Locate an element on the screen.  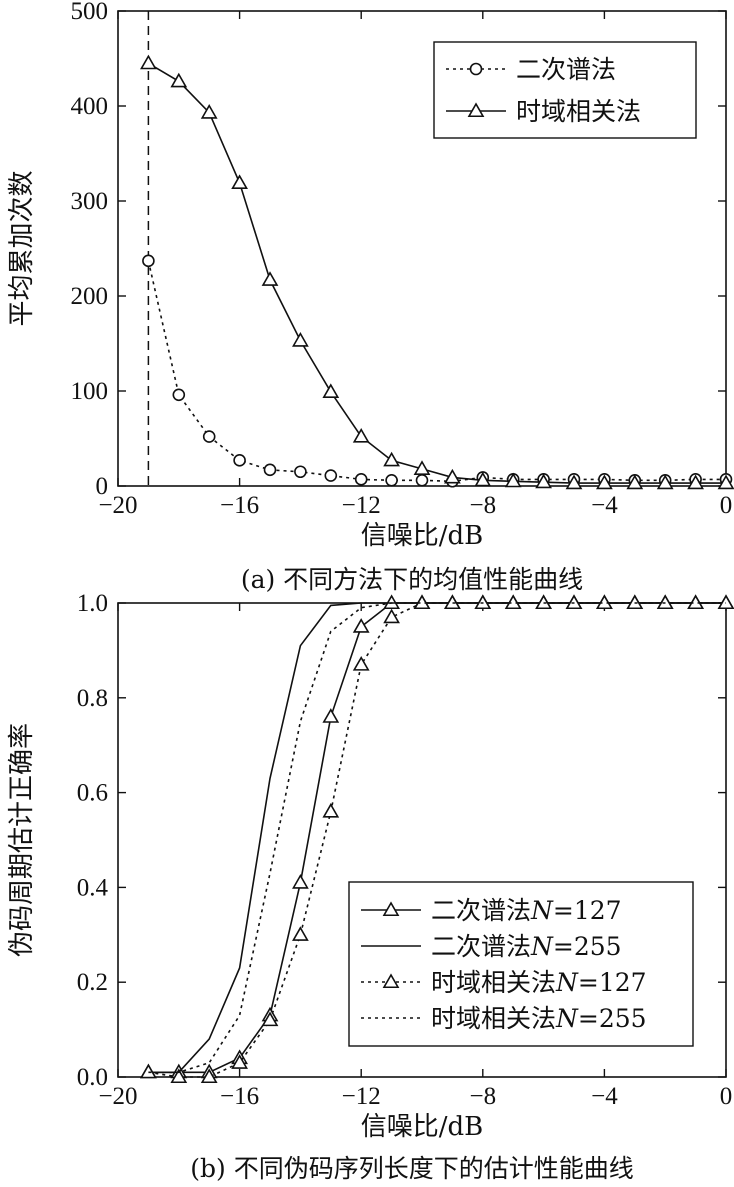
panel-a-legend-label: 时域相关法 is located at coordinates (578, 111).